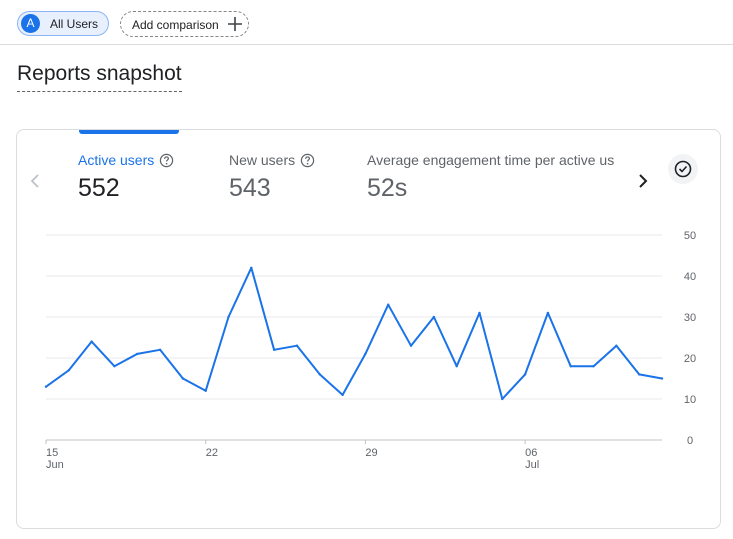  I want to click on chevron-right-icon, so click(643, 181).